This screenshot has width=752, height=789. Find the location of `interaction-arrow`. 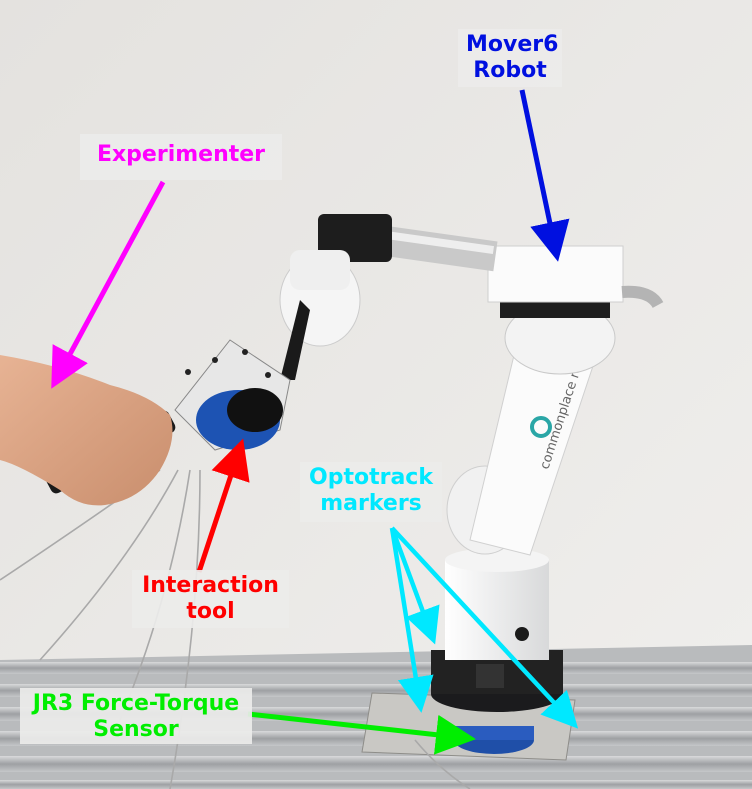

interaction-arrow is located at coordinates (223, 505).